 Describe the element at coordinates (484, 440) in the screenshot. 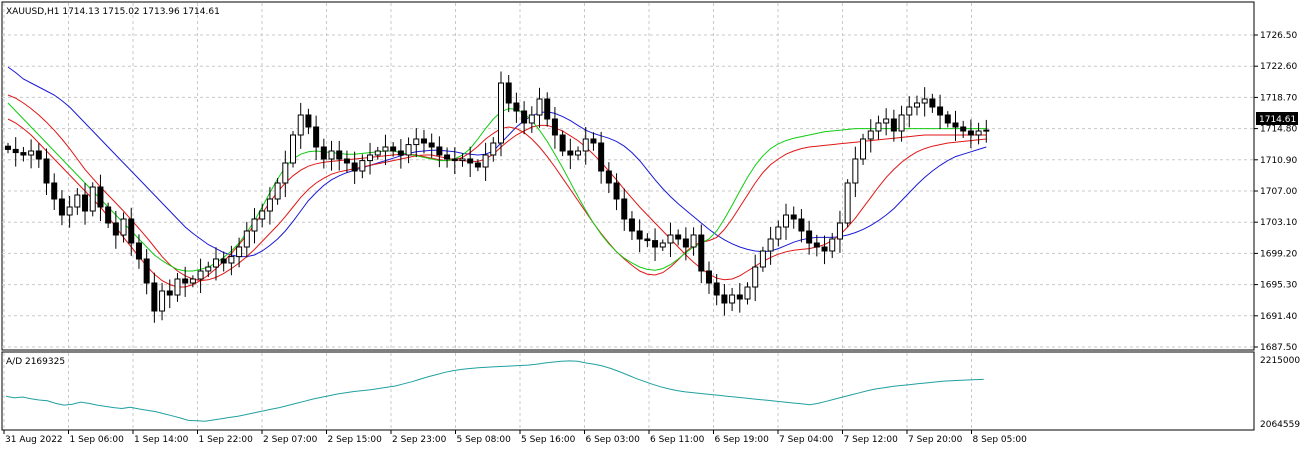

I see `time-tick-label: 5 Sep 08:00` at that location.